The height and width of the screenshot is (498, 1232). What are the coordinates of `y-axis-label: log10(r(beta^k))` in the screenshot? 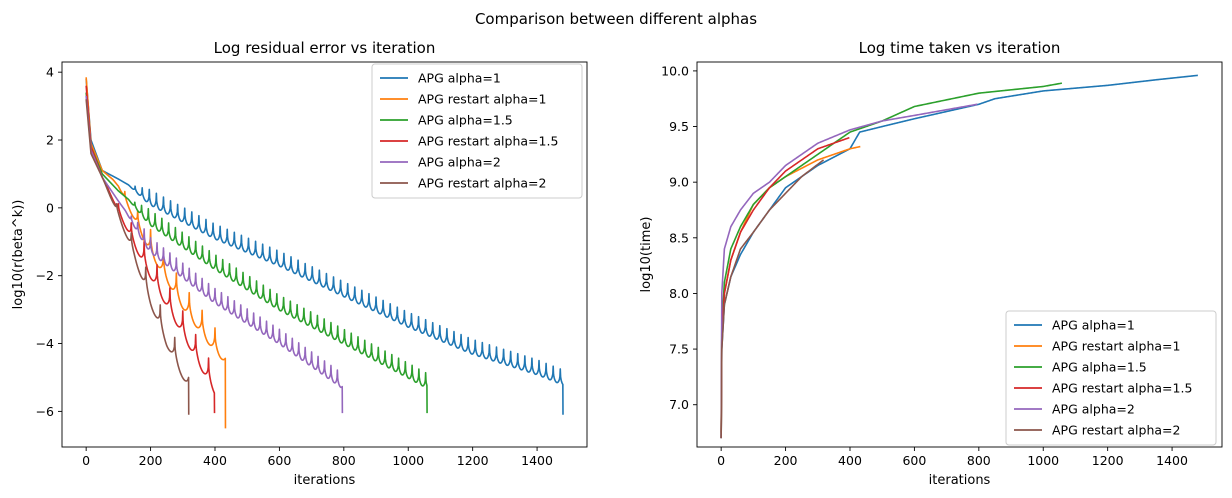 It's located at (18, 255).